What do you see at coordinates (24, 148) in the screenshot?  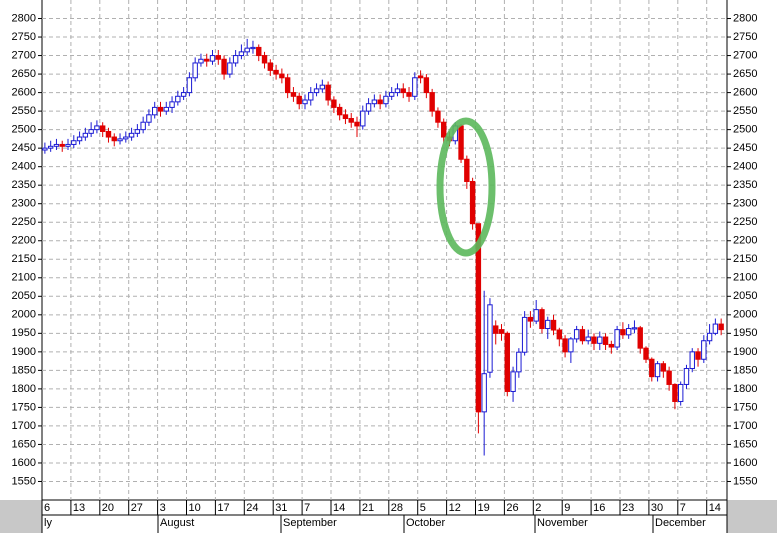 I see `y-tick-label: 2450` at bounding box center [24, 148].